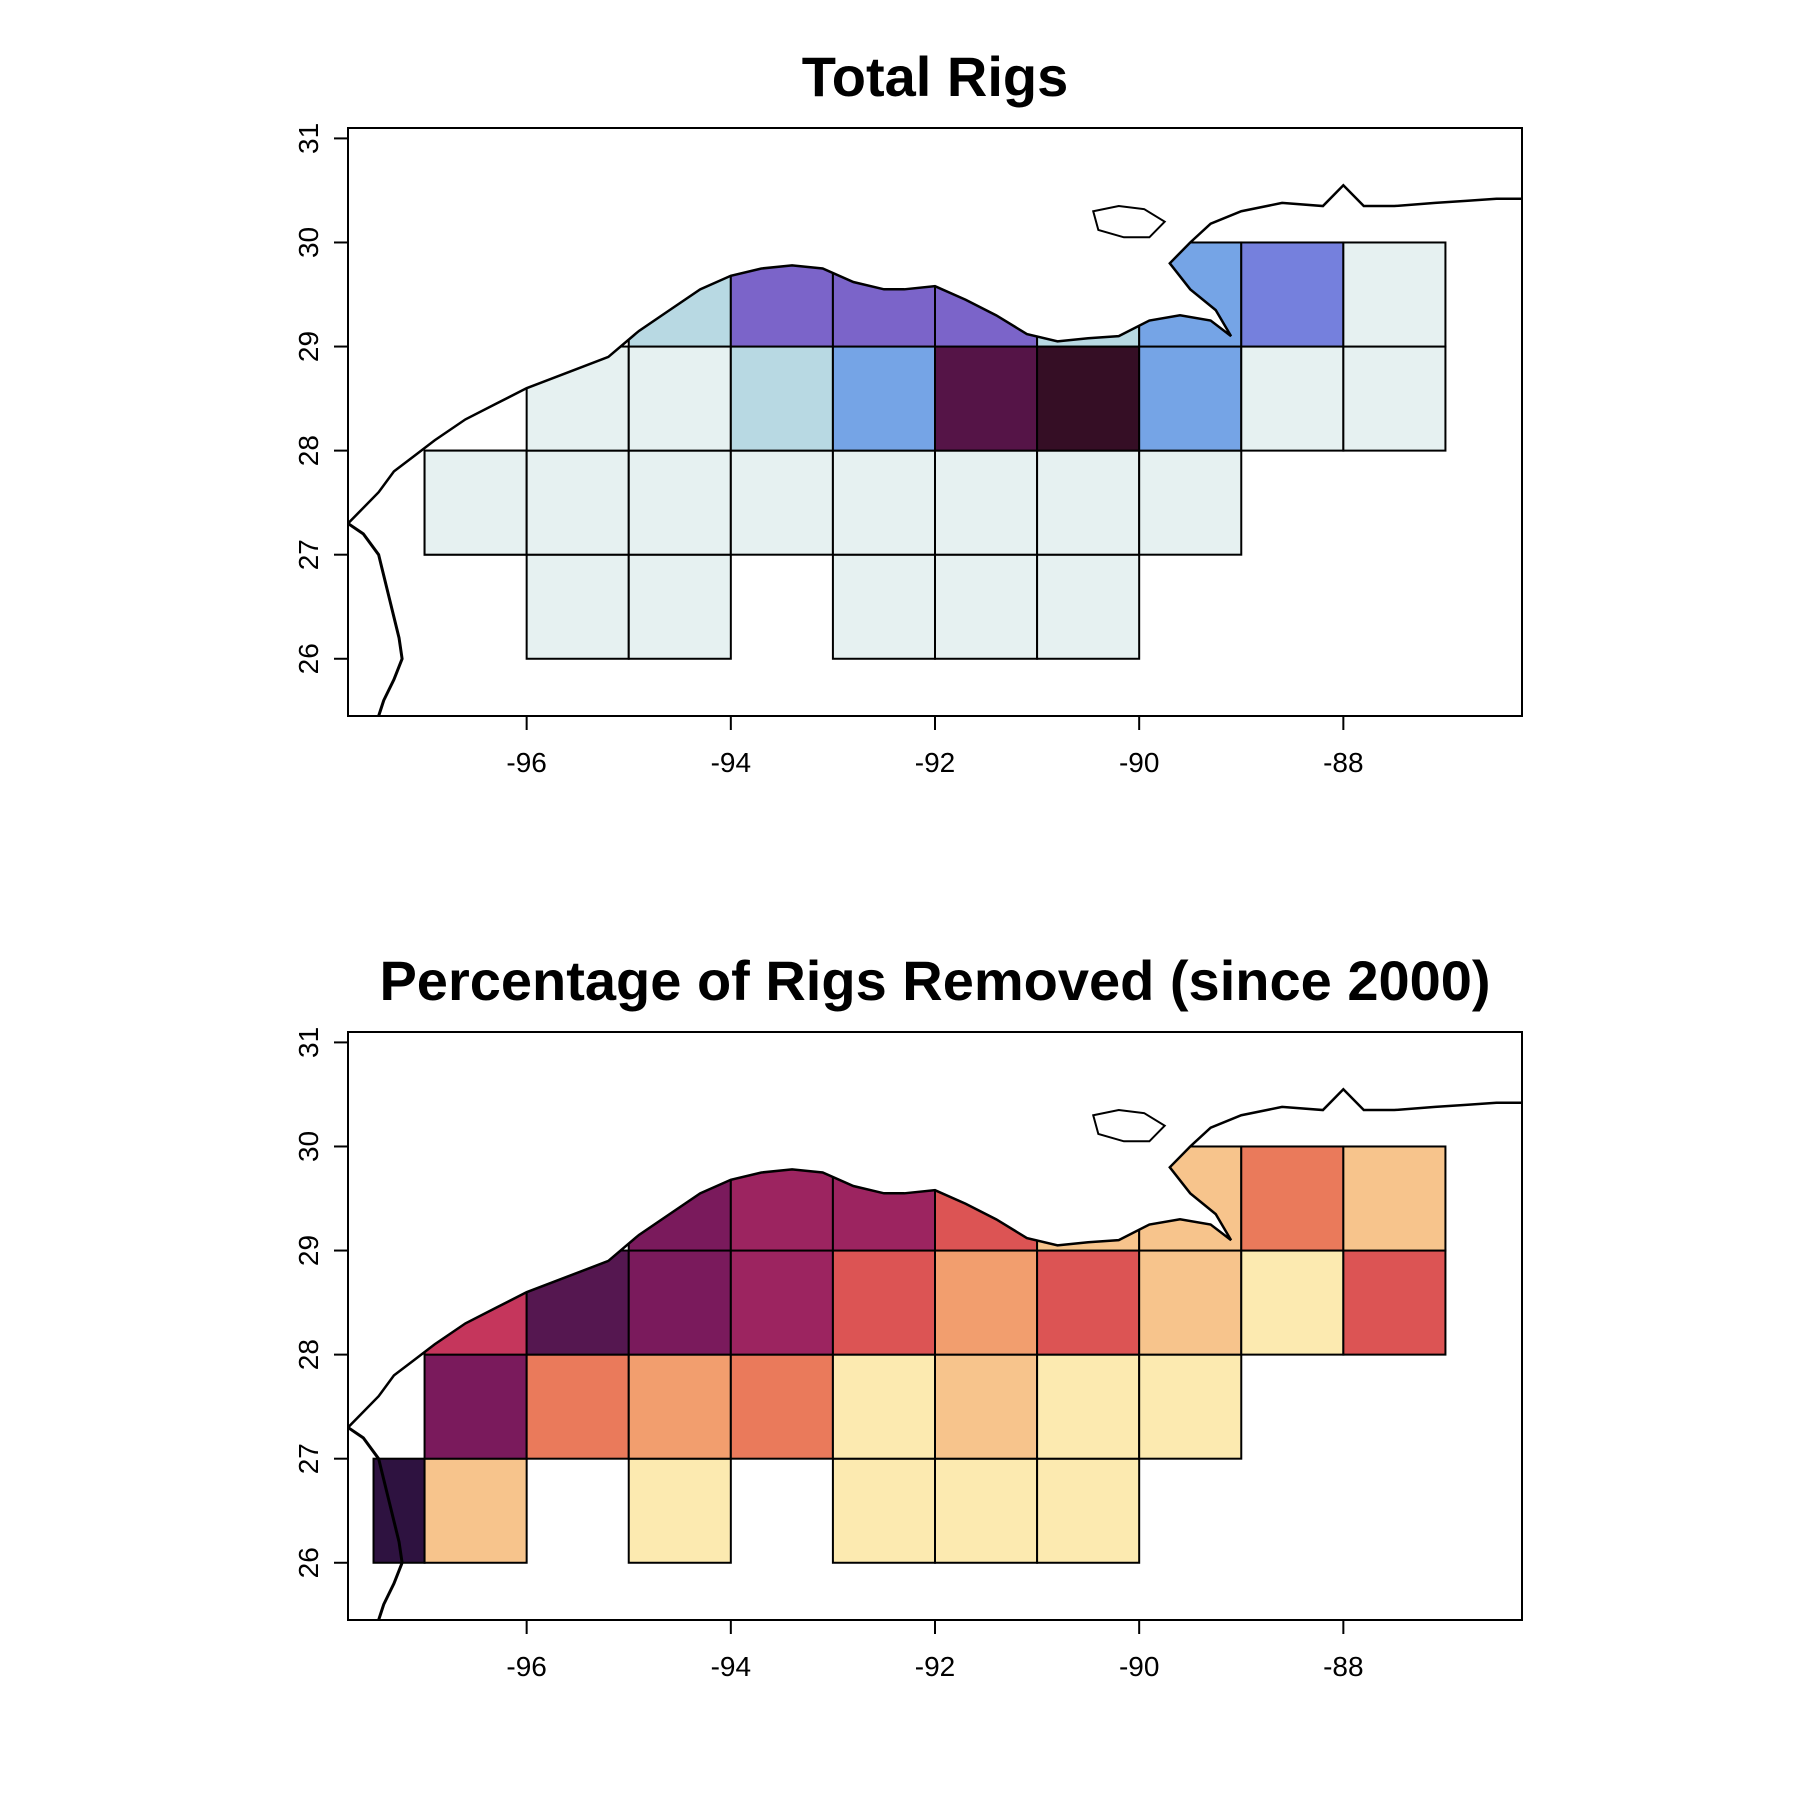 The width and height of the screenshot is (1800, 1800). Describe the element at coordinates (935, 76) in the screenshot. I see `panel-title: Total Rigs` at that location.